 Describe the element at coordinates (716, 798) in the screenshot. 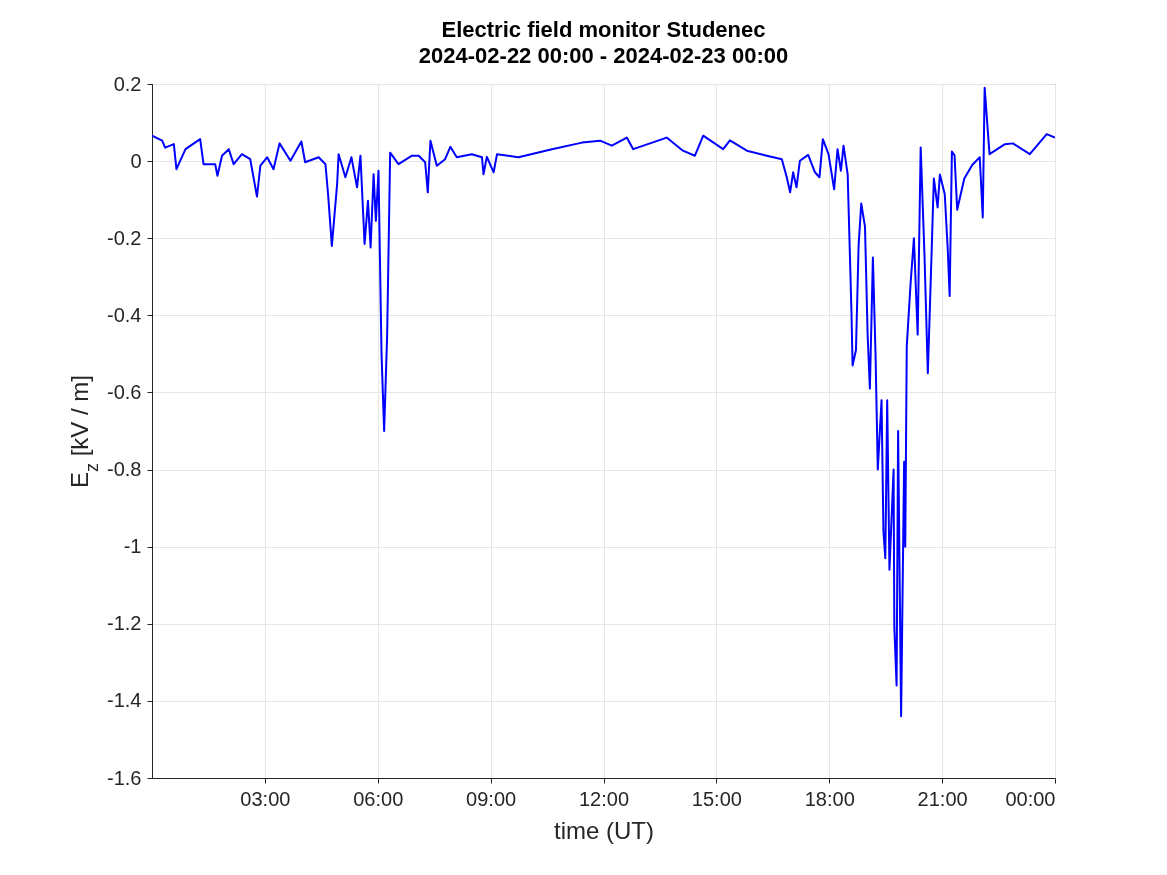

I see `x-tick-label: 15:00` at that location.